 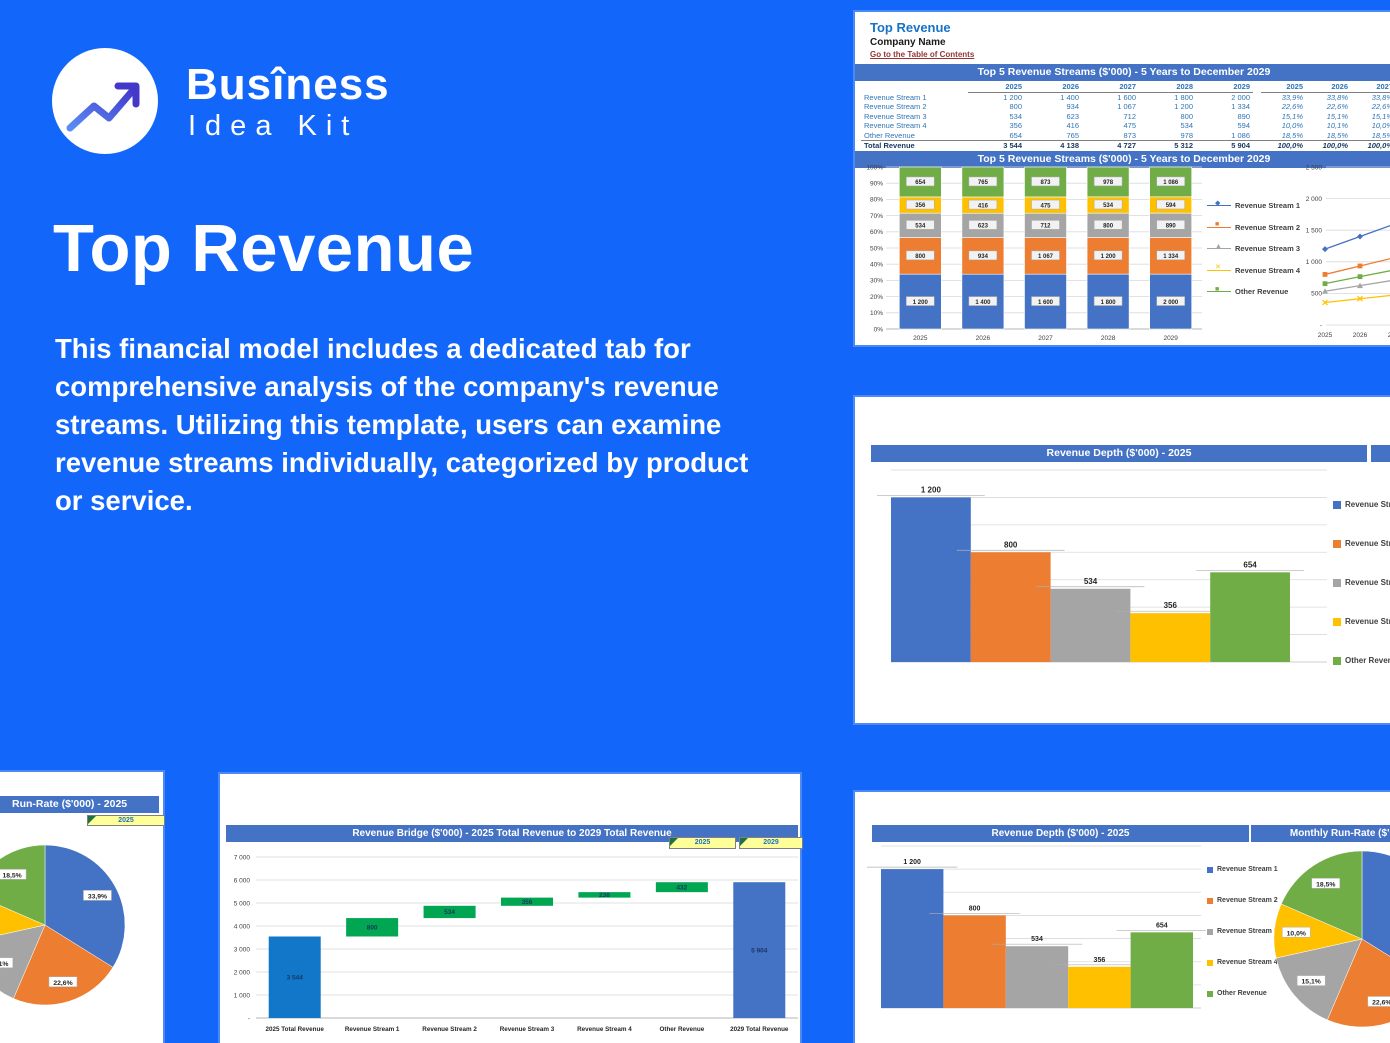 I want to click on year-column-header: 2025, so click(x=996, y=87).